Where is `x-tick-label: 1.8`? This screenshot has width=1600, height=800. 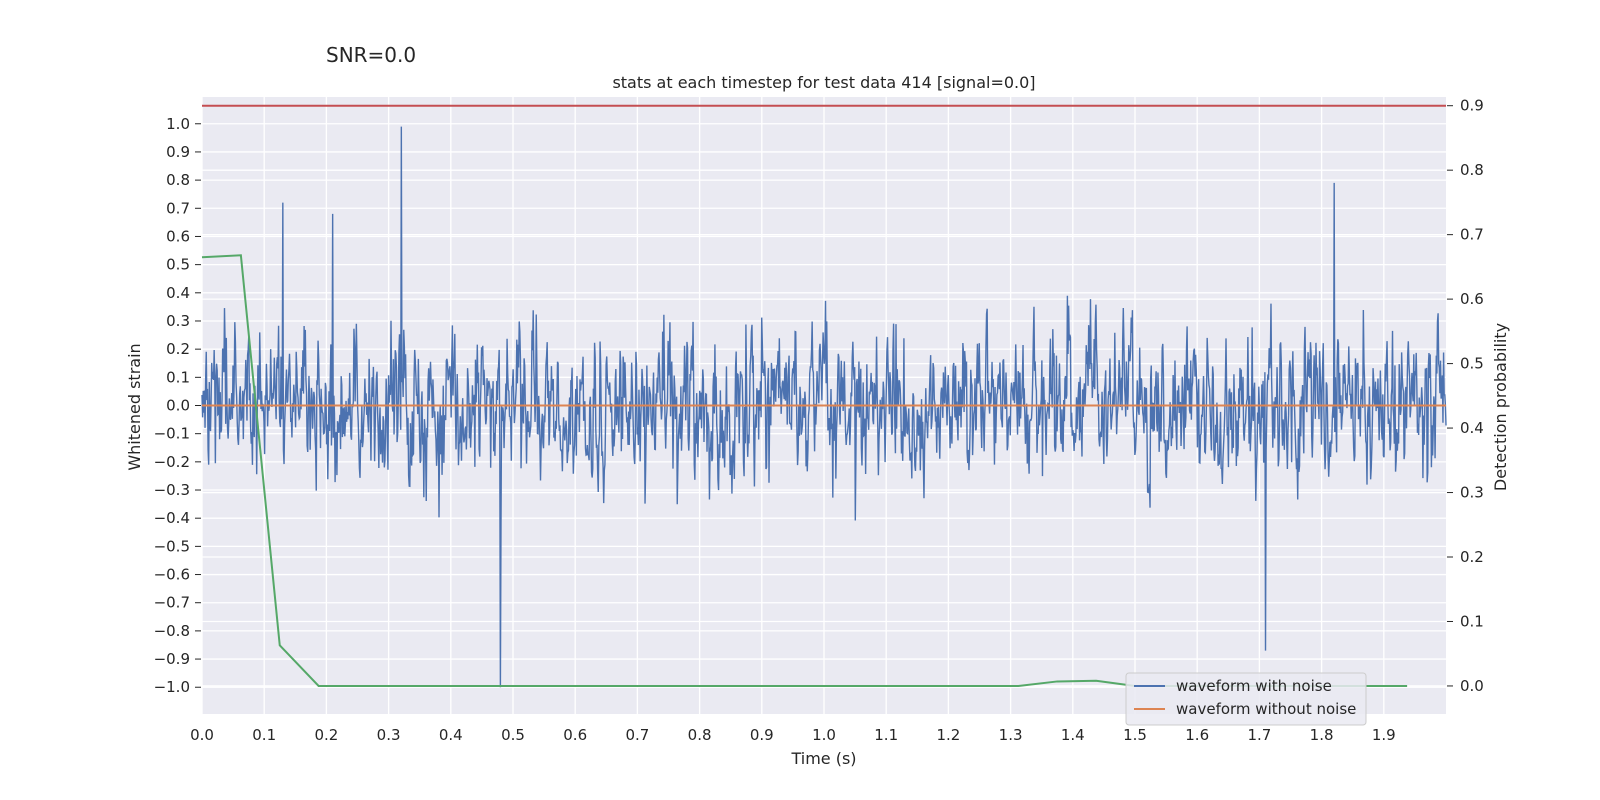 x-tick-label: 1.8 is located at coordinates (1322, 735).